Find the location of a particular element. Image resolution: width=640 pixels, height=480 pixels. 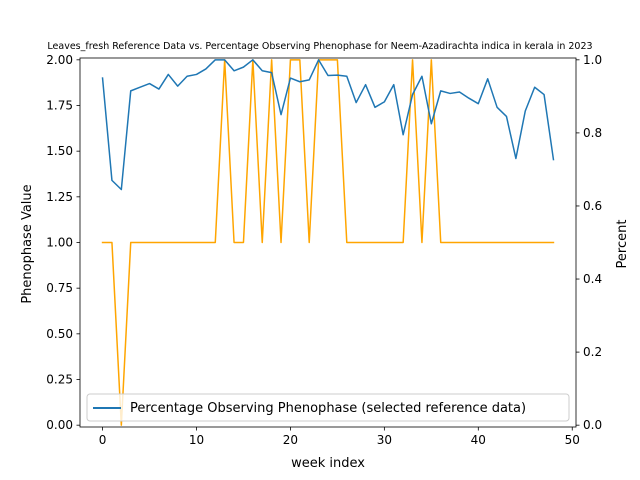

y-axis-label-left: Phenophase Value is located at coordinates (27, 243).